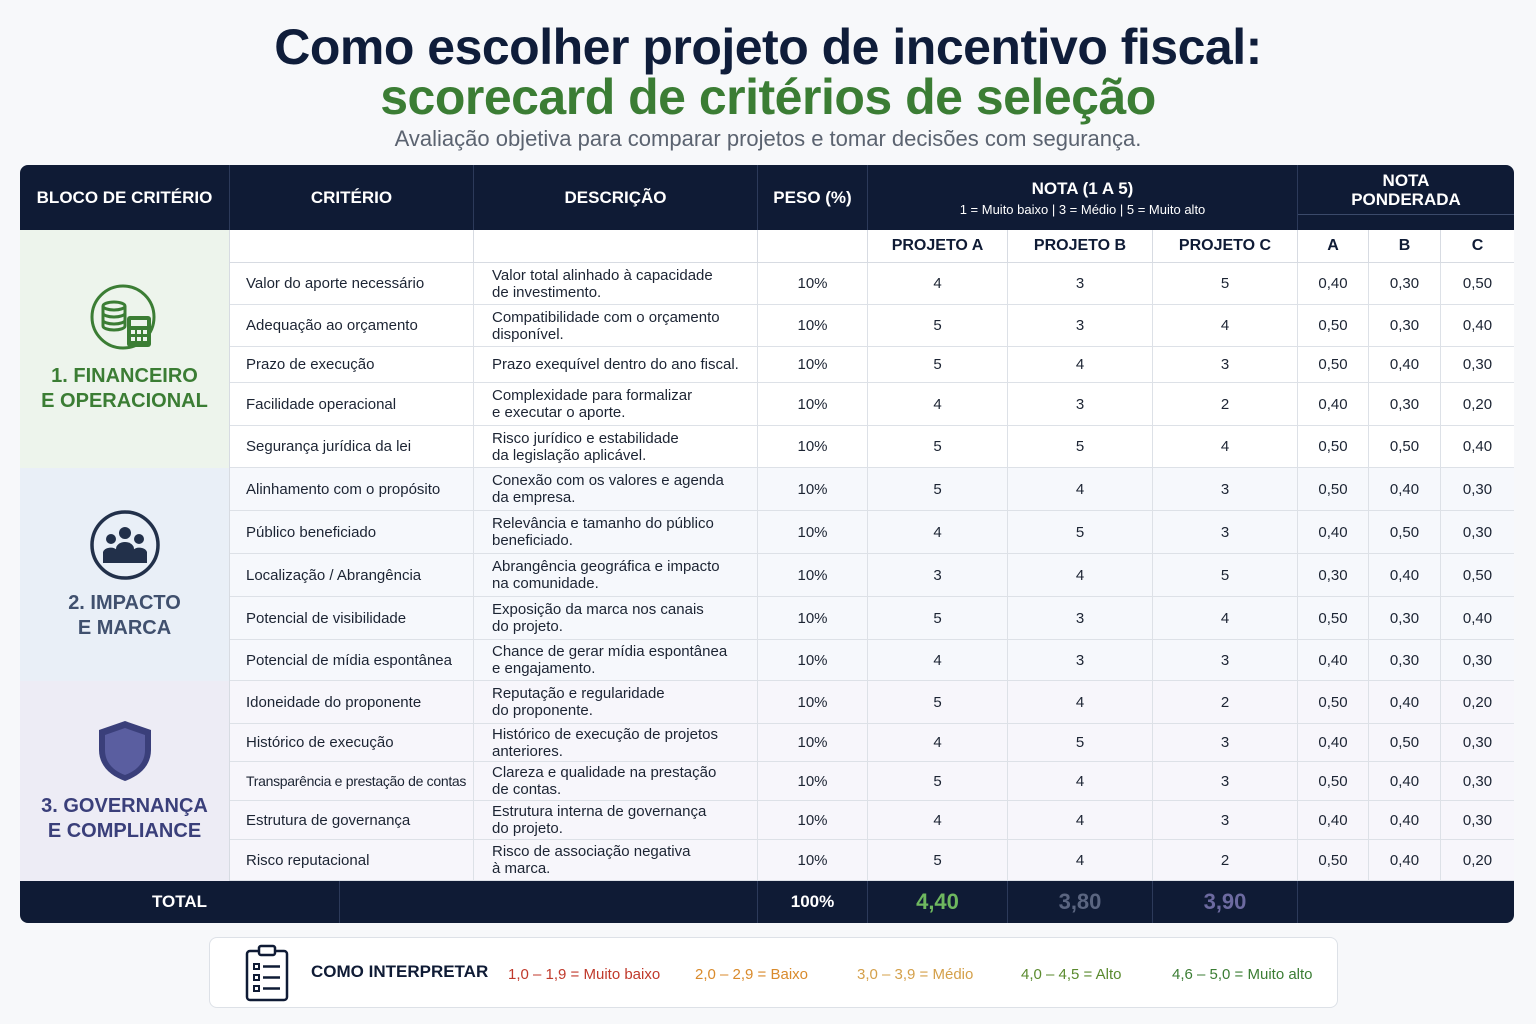 This screenshot has width=1536, height=1024. I want to click on descricao-line1: Conexão com os valores e agenda, so click(608, 480).